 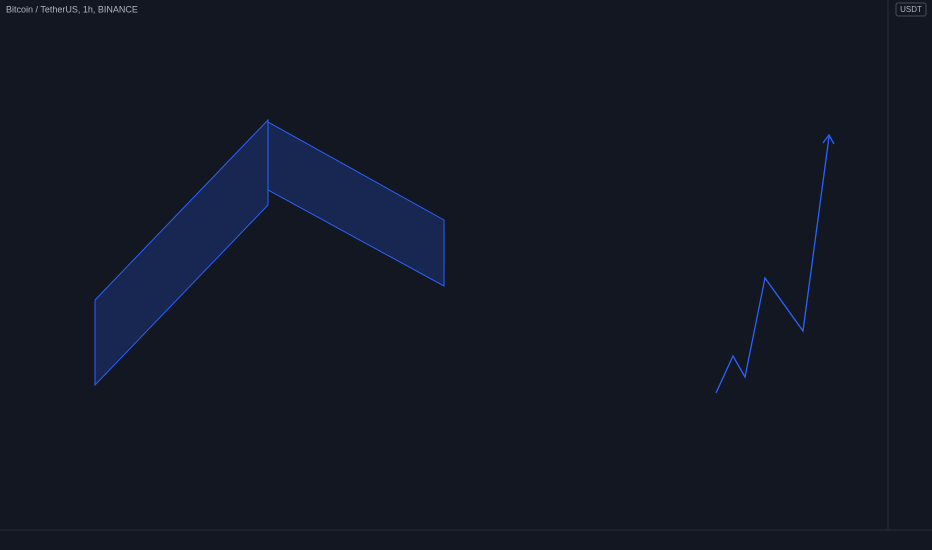 I want to click on projection-path, so click(x=772, y=265).